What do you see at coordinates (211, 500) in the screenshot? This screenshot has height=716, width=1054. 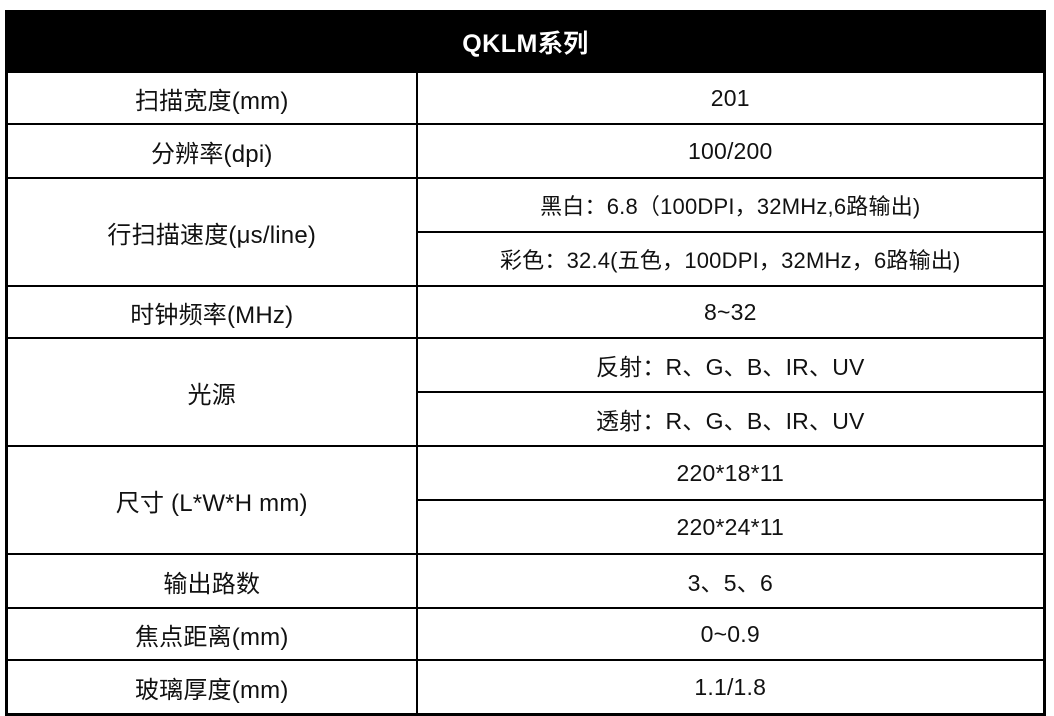 I see `spec-label-dimensions: 尺寸 (L*W*H mm)` at bounding box center [211, 500].